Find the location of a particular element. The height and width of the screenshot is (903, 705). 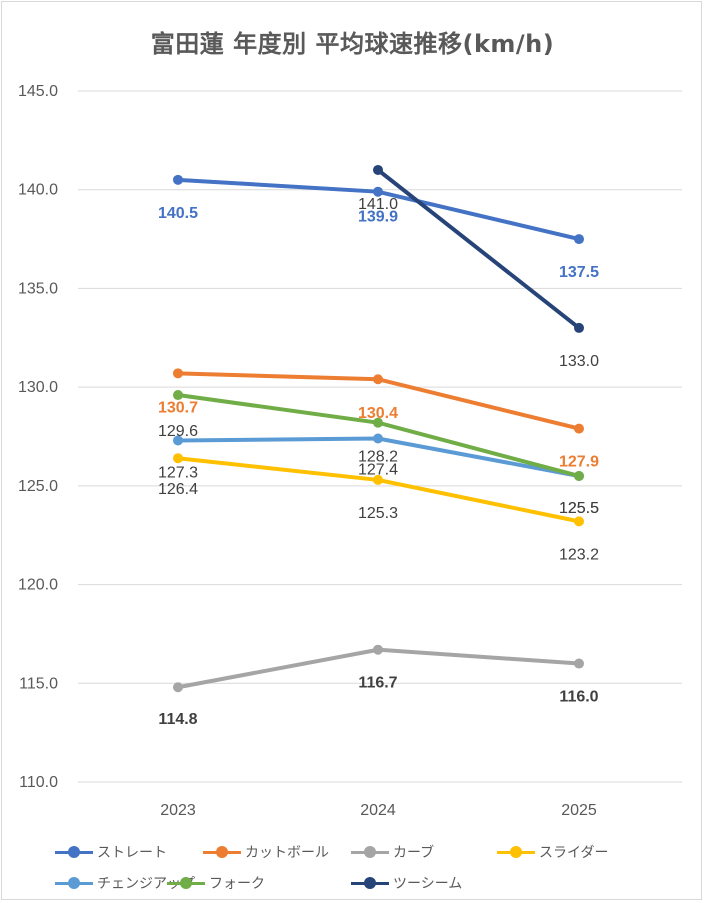

legend-item: スライダー is located at coordinates (552, 852).